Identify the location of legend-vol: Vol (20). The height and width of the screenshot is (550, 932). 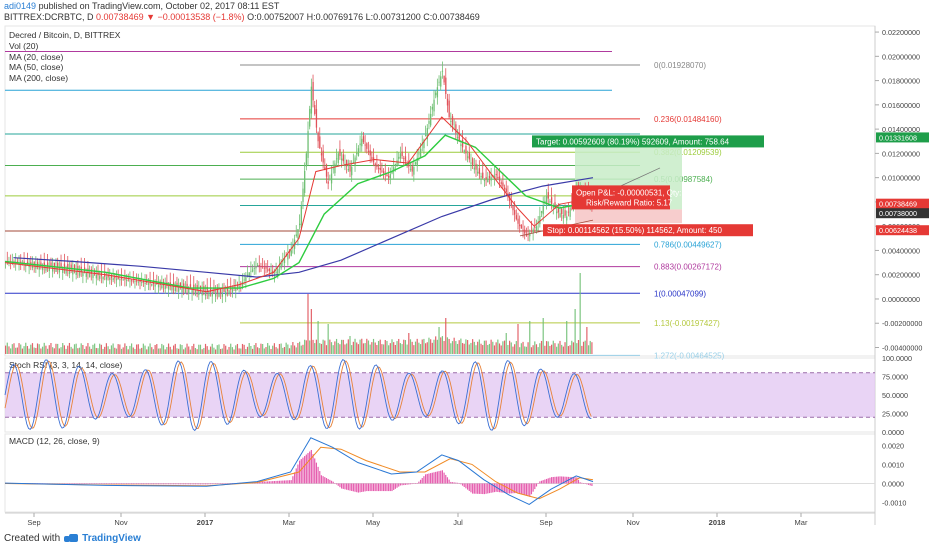
(24, 46).